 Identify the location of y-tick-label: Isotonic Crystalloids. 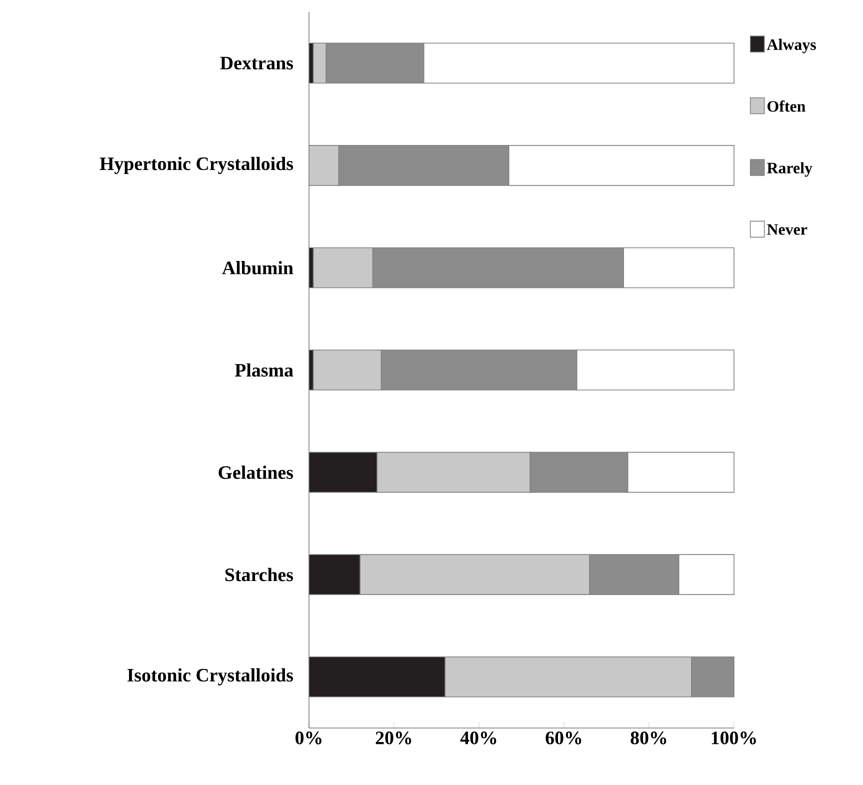
(210, 677).